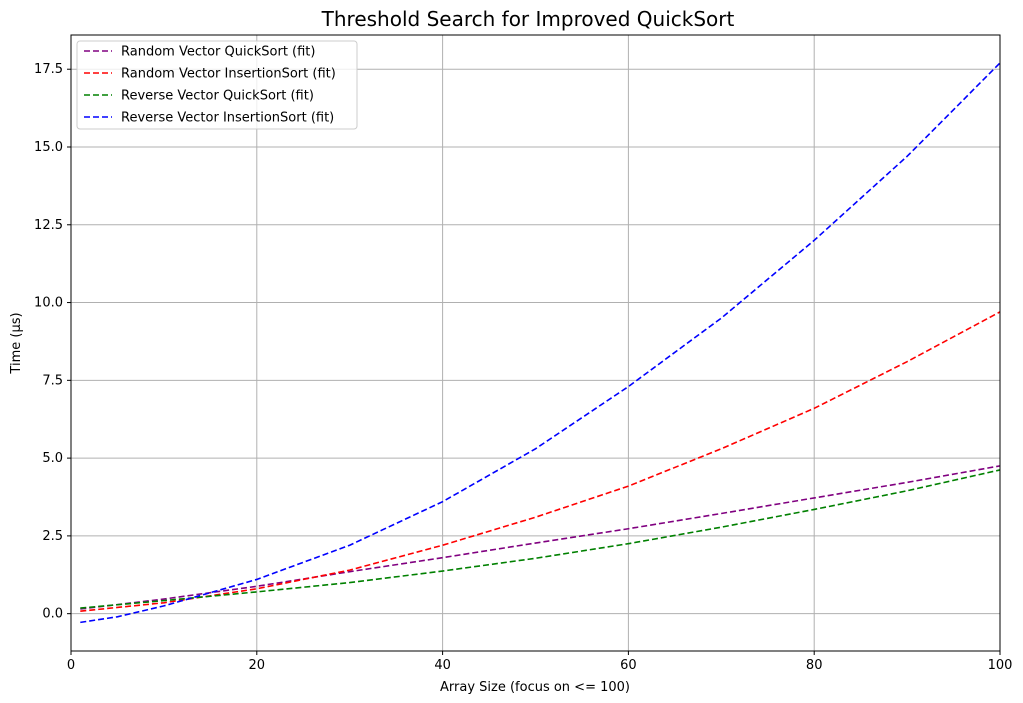 The image size is (1023, 703). I want to click on chart-title: Threshold Search for Improved QuickSort, so click(528, 19).